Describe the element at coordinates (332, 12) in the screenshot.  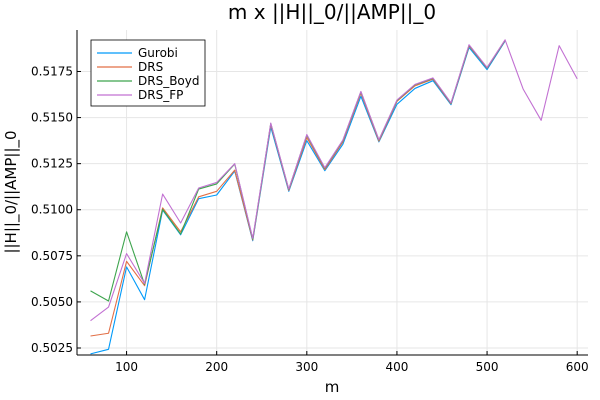
I see `chart-title: m x ||H||_0/||AMP||_0` at that location.